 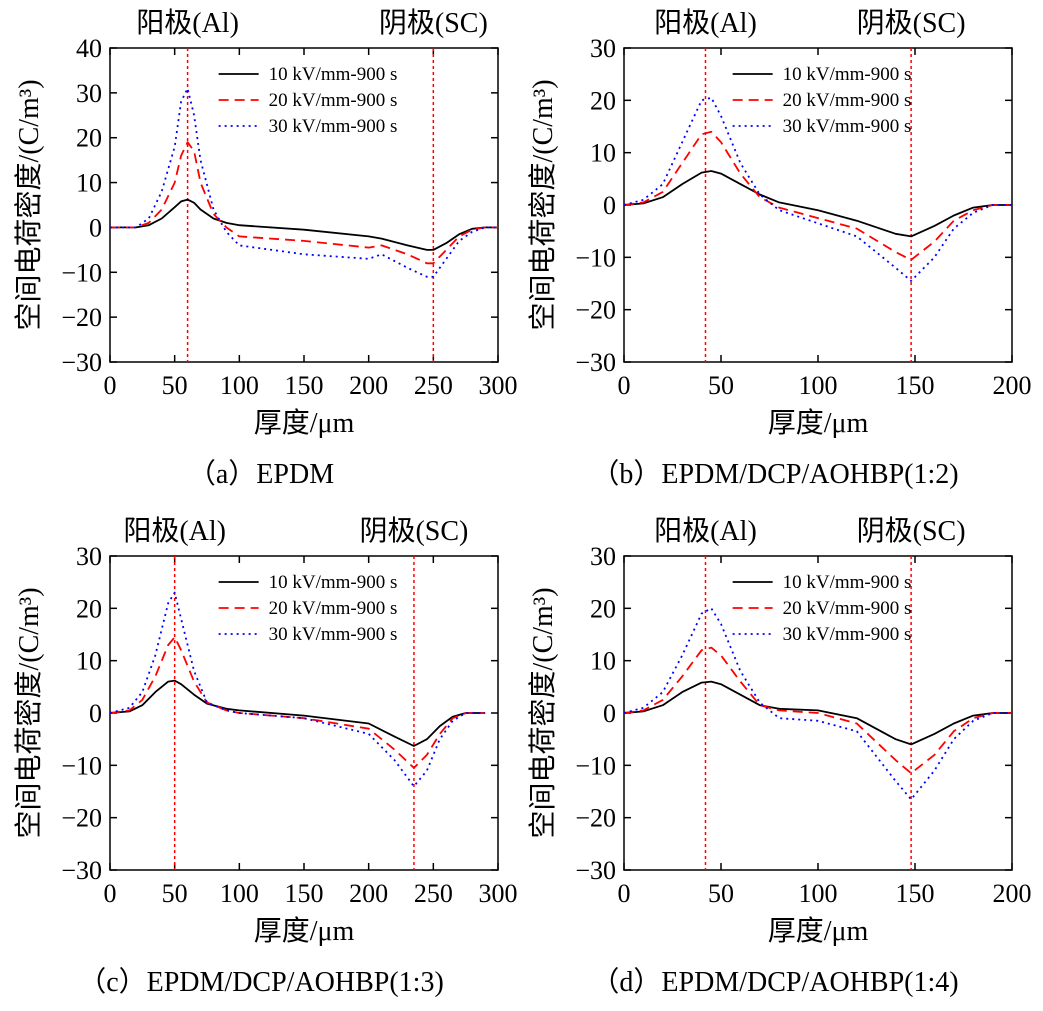 What do you see at coordinates (89, 48) in the screenshot?
I see `y-tick-label: 40` at bounding box center [89, 48].